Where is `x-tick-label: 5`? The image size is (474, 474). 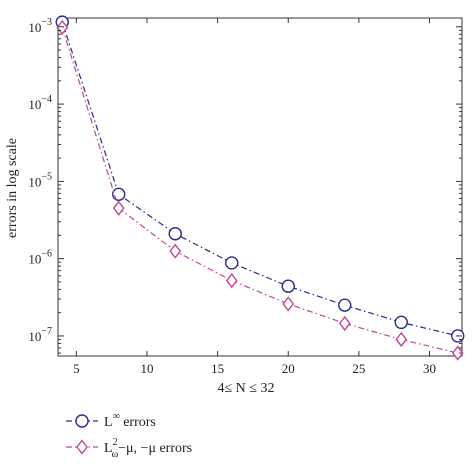 x-tick-label: 5 is located at coordinates (76, 368).